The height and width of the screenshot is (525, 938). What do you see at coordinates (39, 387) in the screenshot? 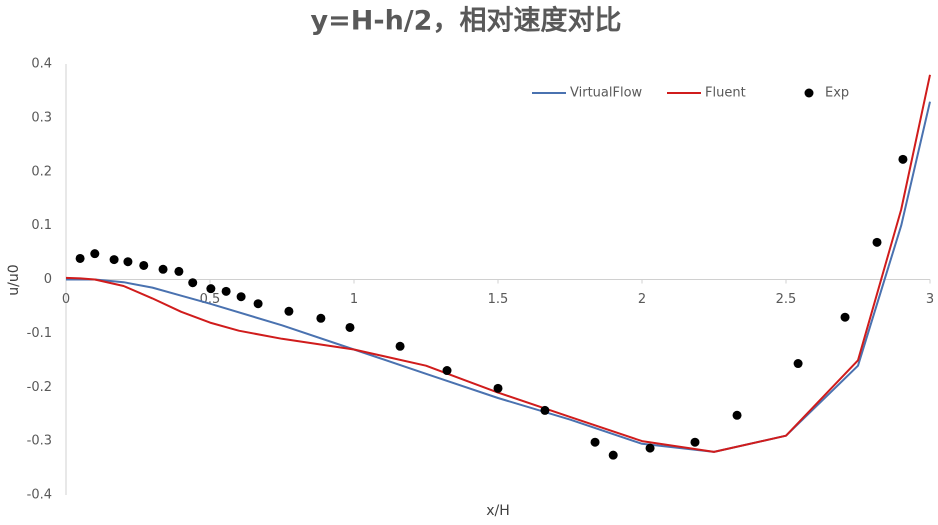
I see `y-tick-label: -0.2` at bounding box center [39, 387].